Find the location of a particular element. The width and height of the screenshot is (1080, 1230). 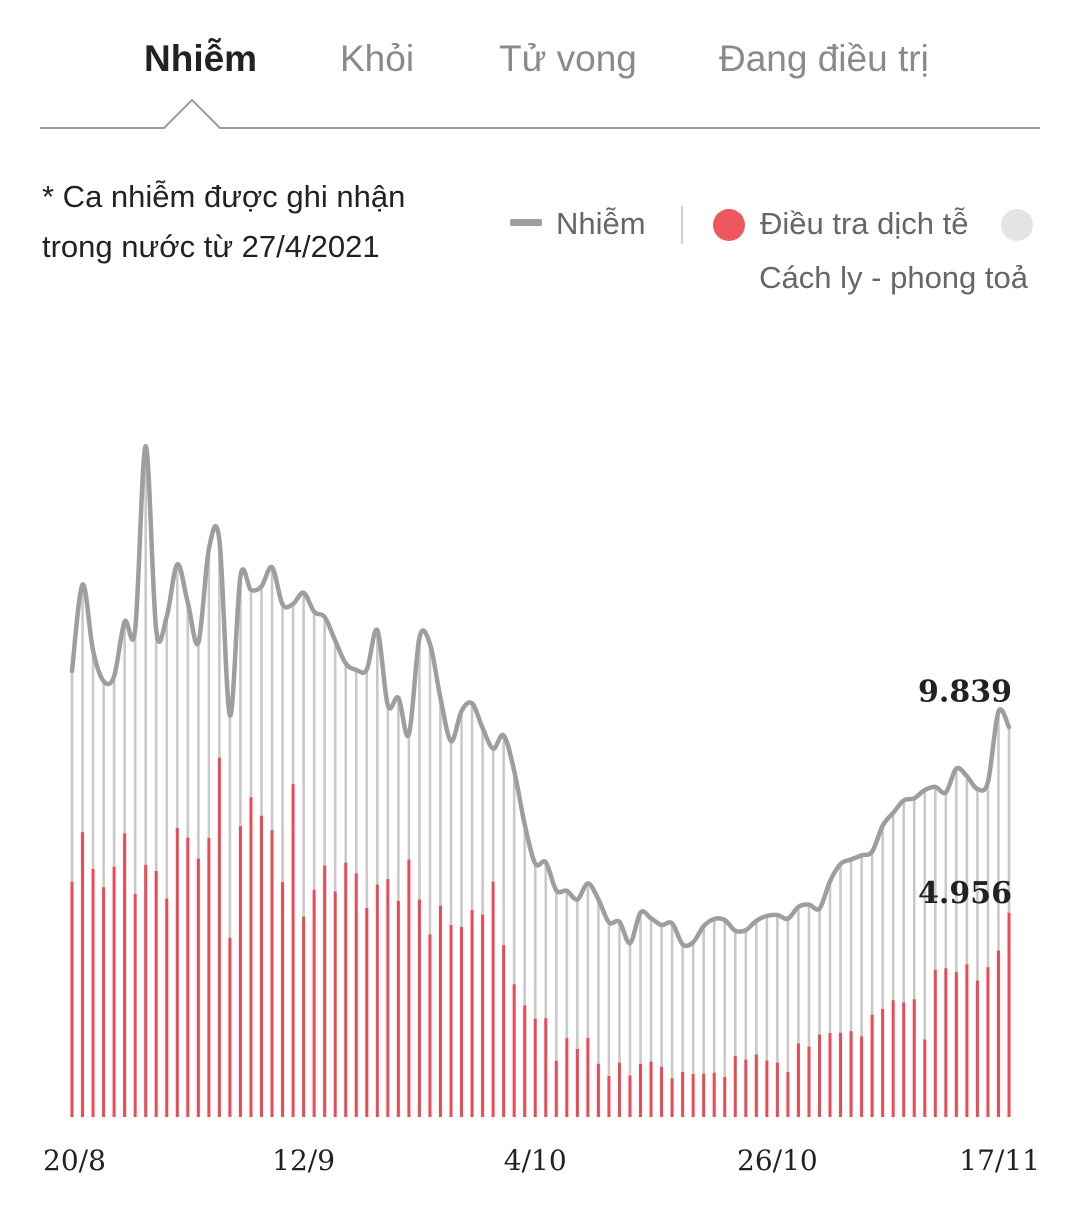

tab-infected: Nhiễm is located at coordinates (201, 58).